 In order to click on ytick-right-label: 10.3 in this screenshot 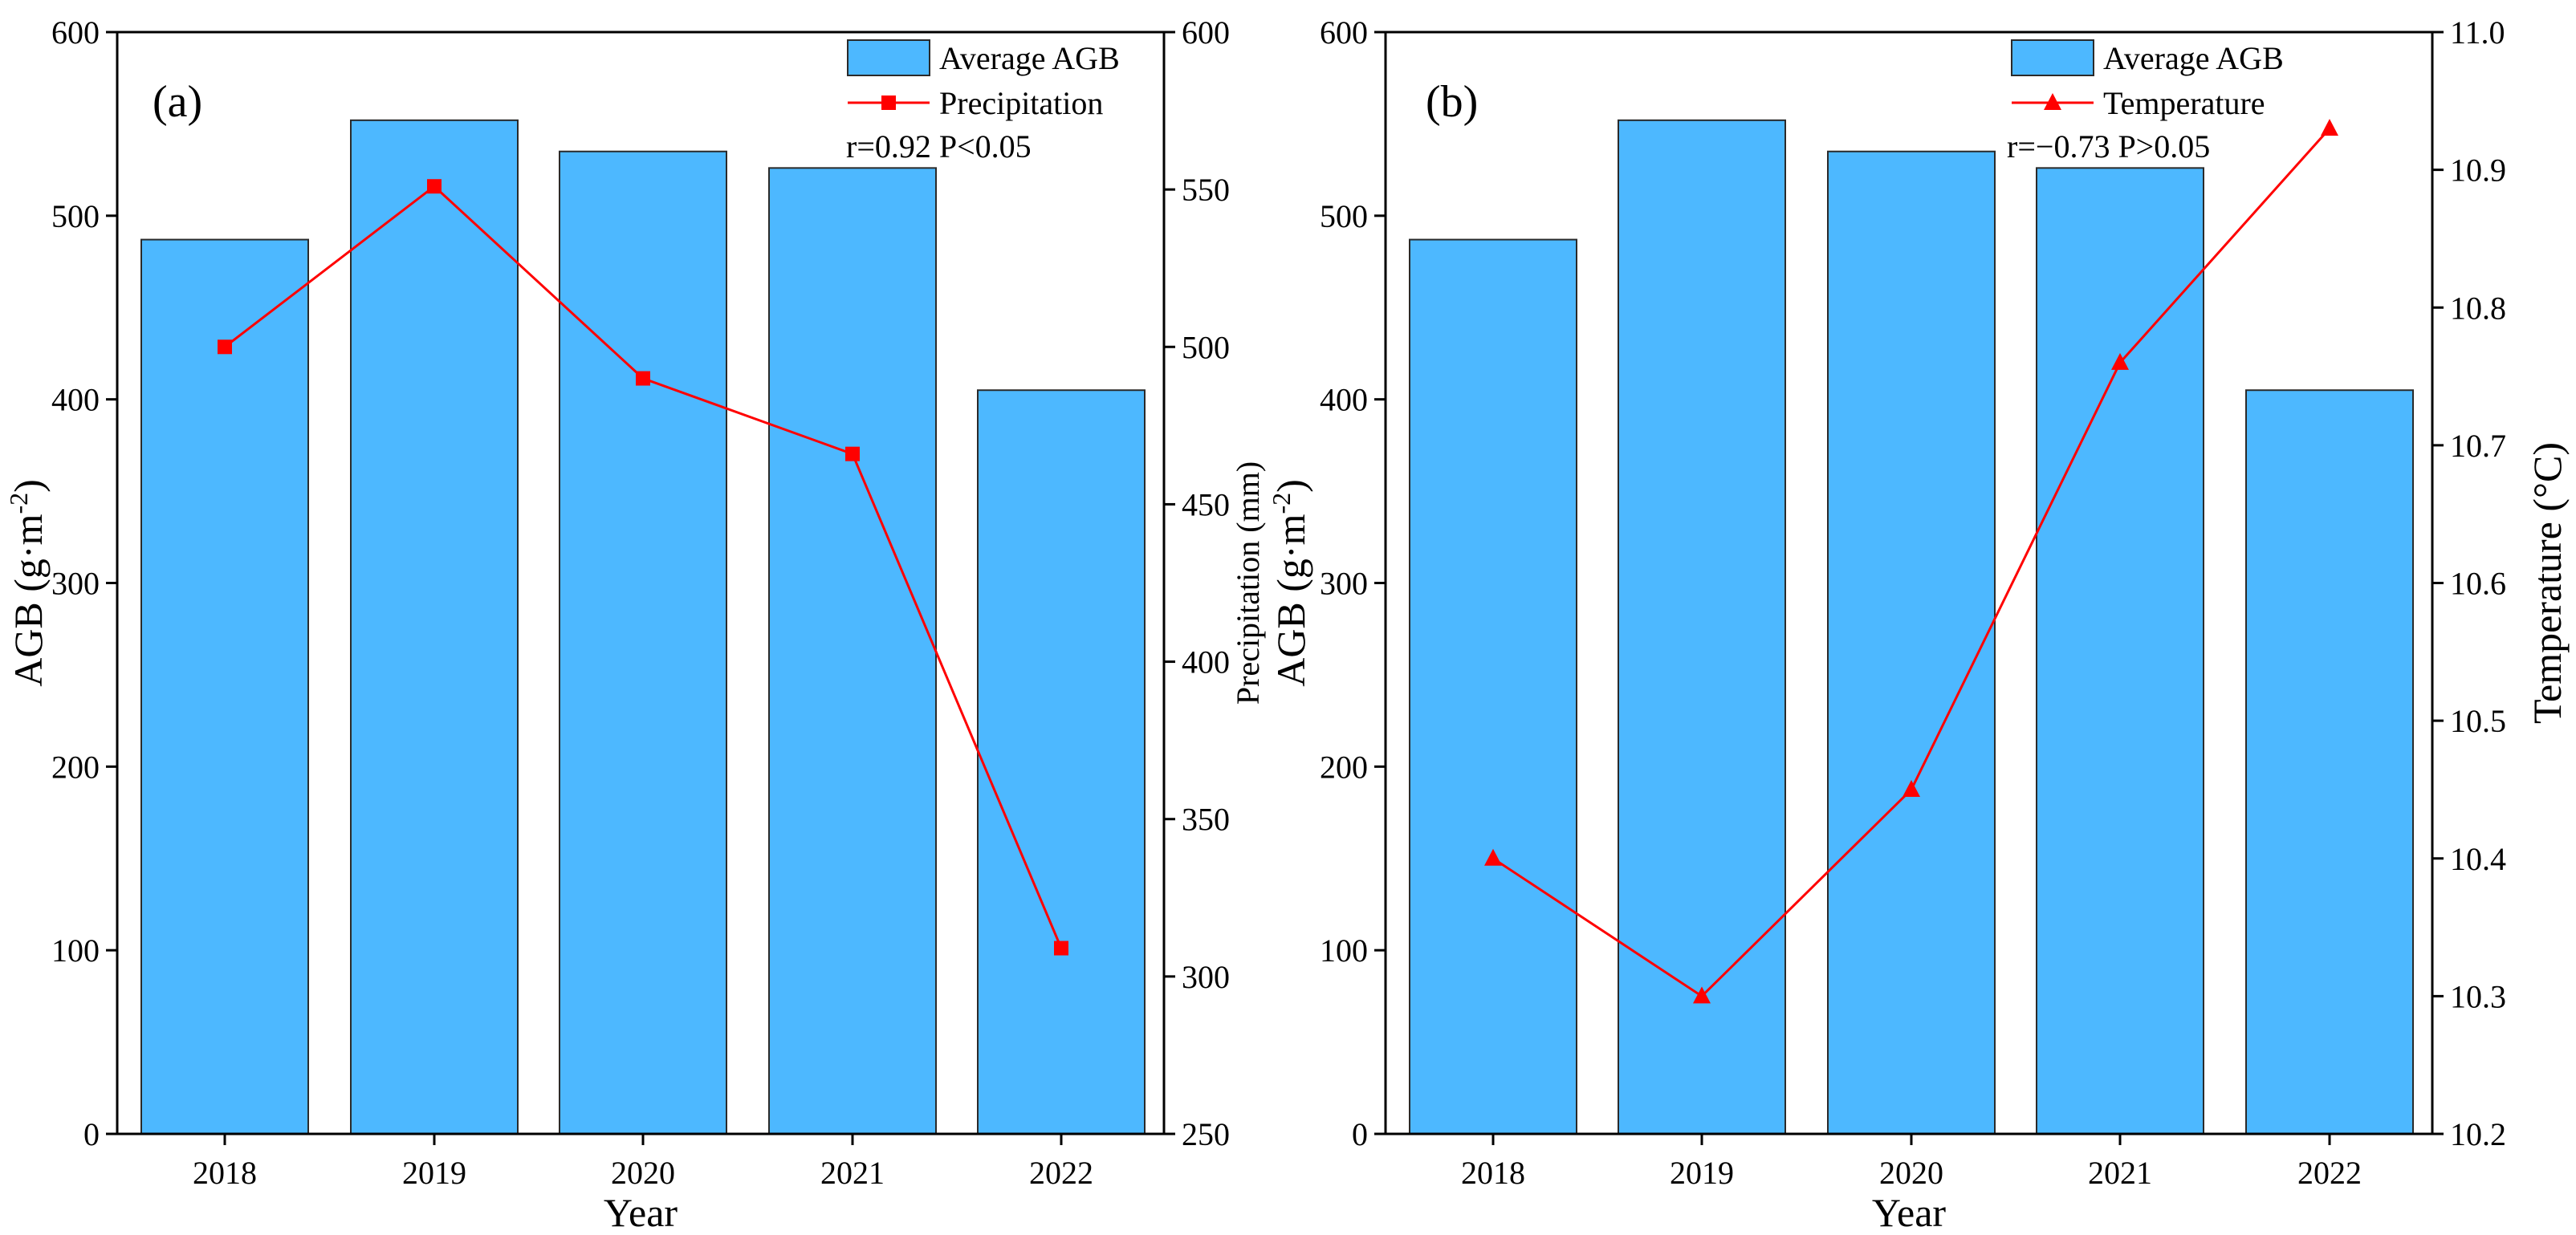, I will do `click(2478, 996)`.